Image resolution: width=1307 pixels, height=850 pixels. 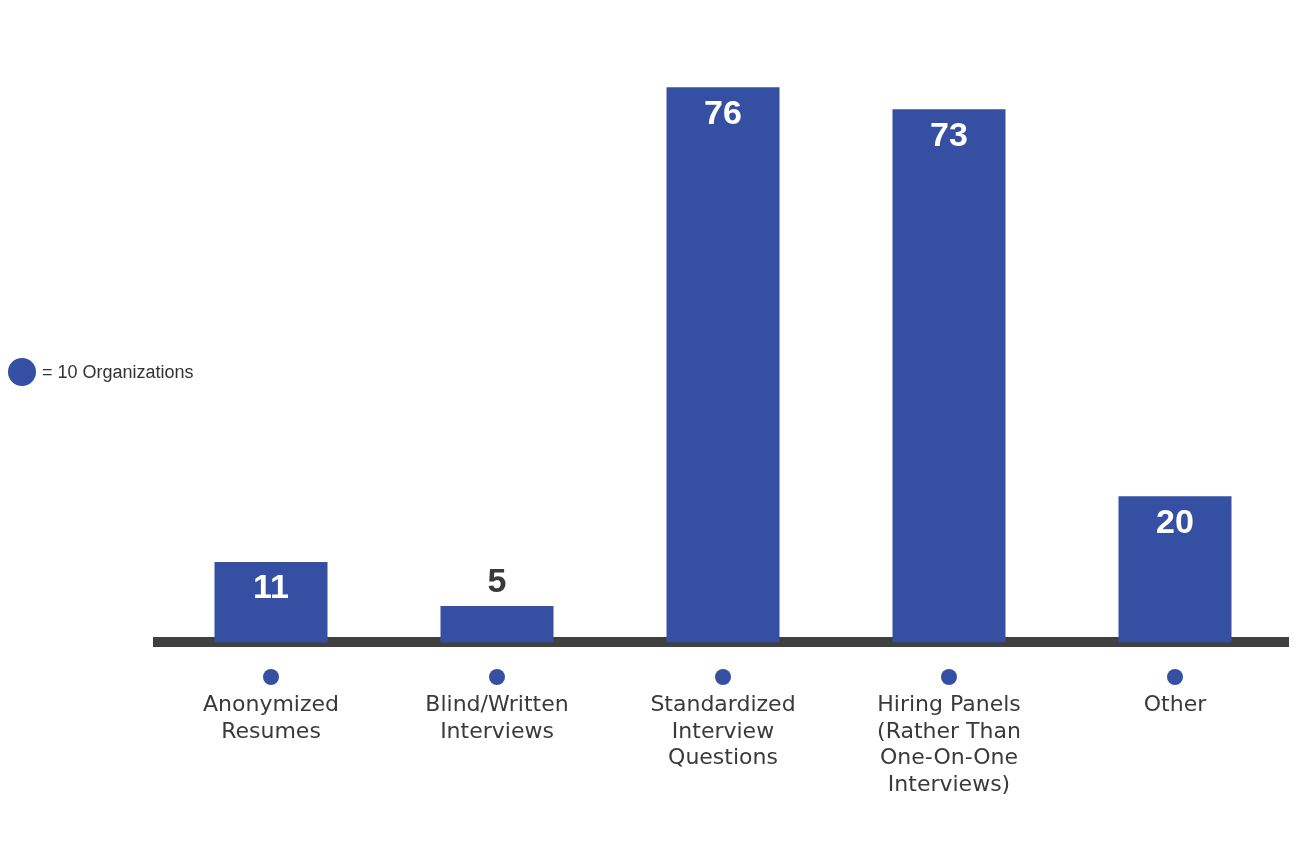 I want to click on x-tick-label: Blind/Written Interviews, so click(x=497, y=717).